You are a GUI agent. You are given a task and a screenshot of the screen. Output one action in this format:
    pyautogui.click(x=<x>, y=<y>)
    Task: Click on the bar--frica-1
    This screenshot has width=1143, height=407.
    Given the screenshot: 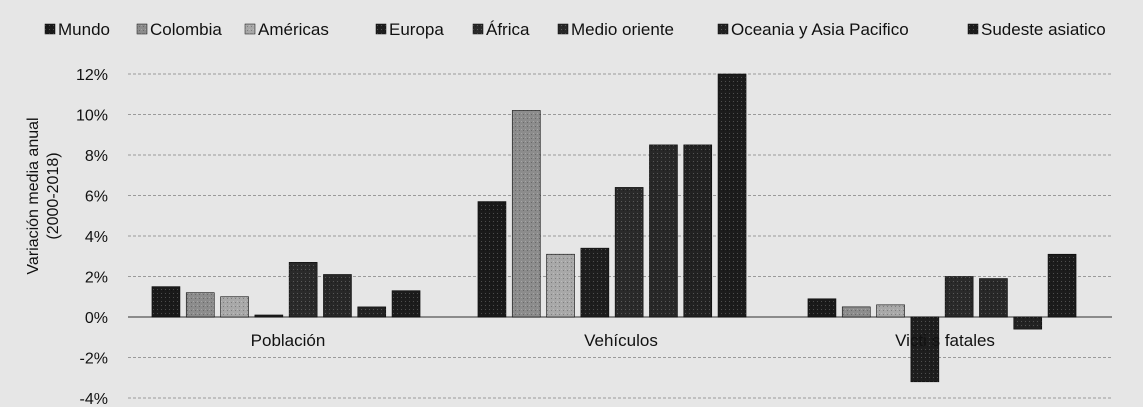 What is the action you would take?
    pyautogui.click(x=629, y=252)
    